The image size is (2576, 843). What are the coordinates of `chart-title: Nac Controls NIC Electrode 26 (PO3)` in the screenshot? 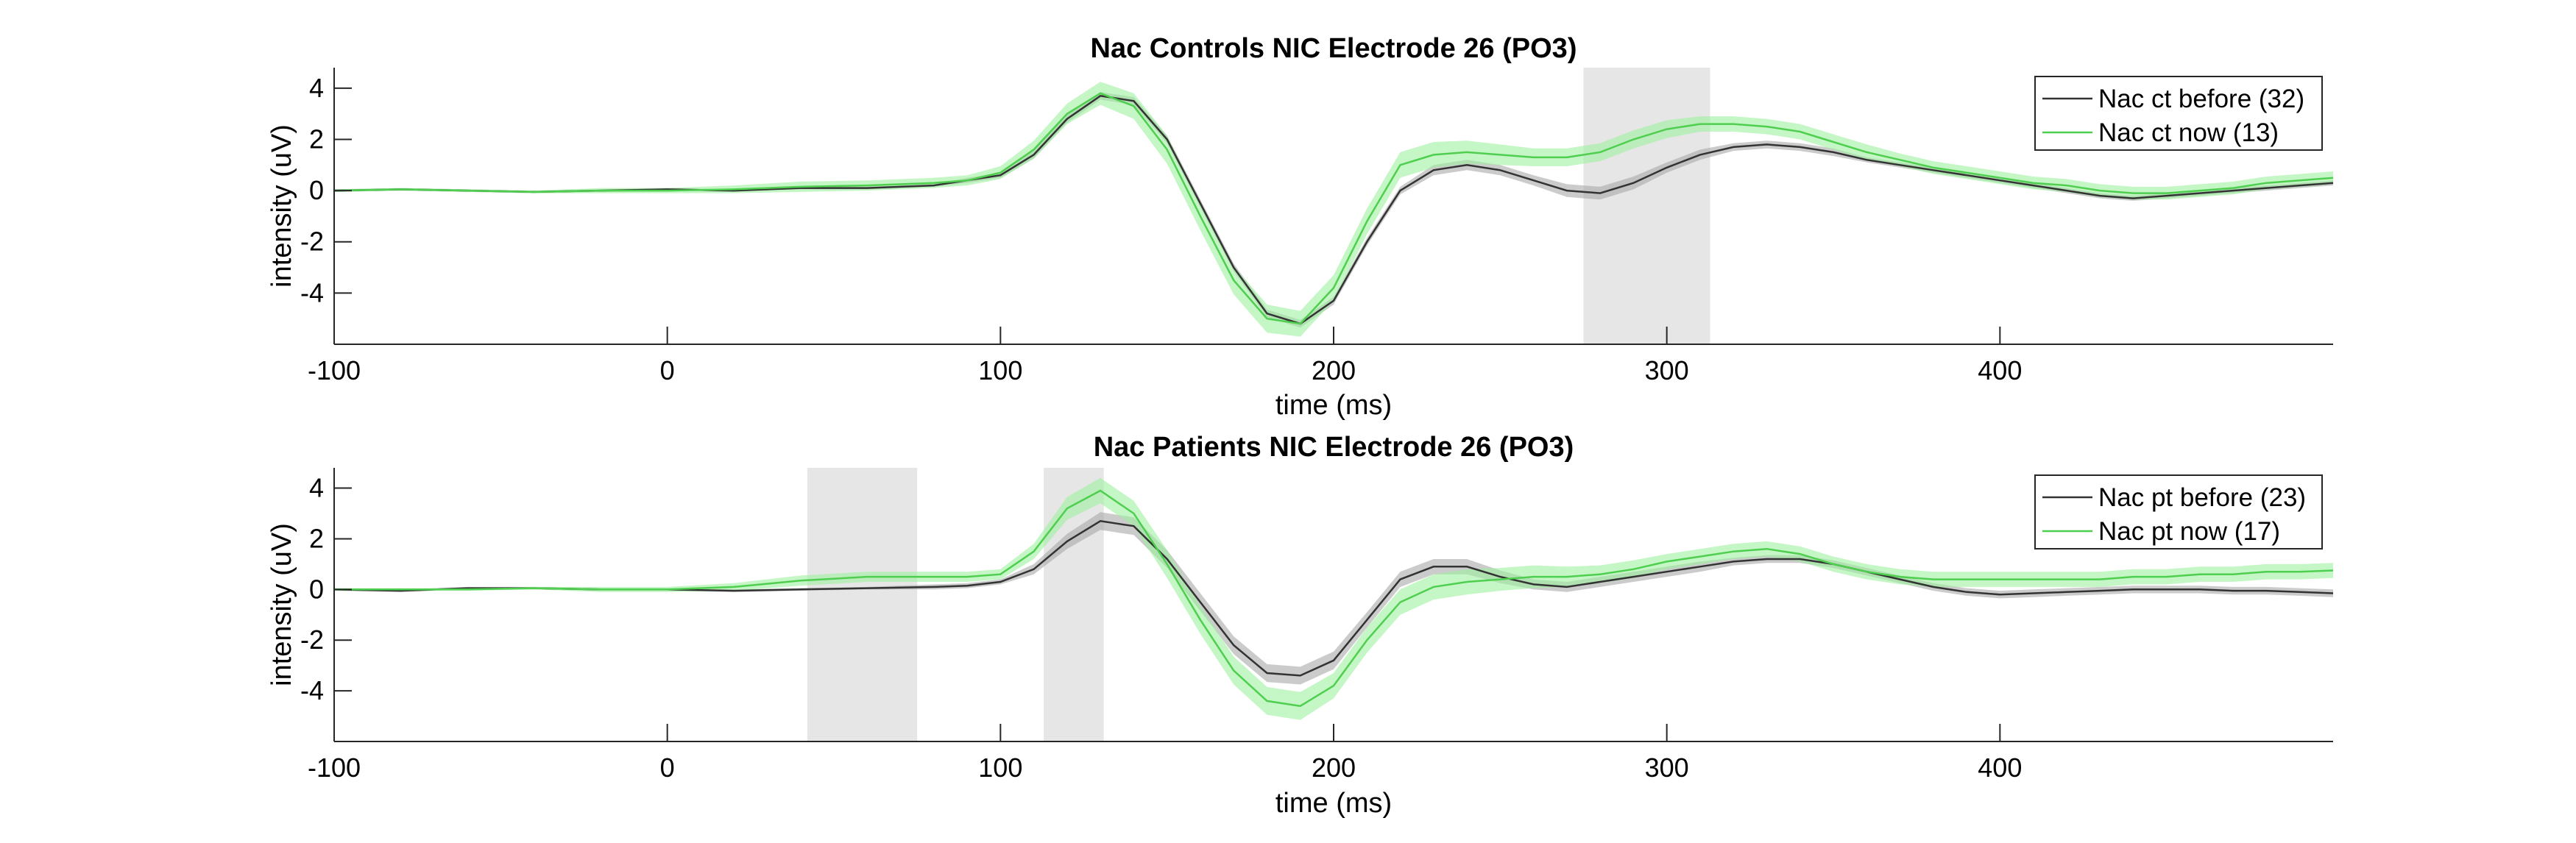 It's located at (1334, 48).